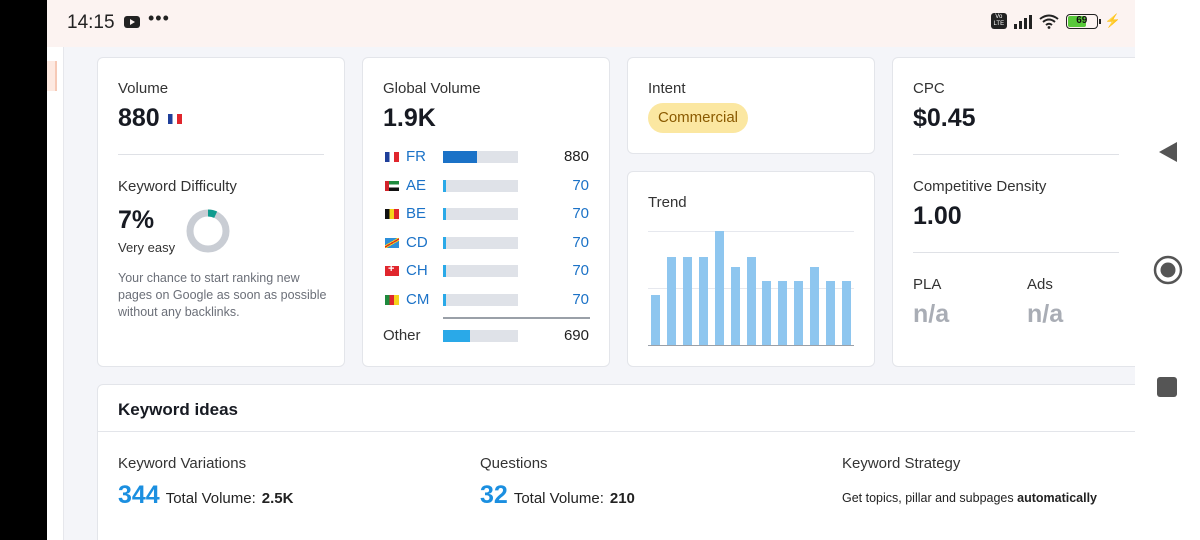 The width and height of the screenshot is (1200, 540). I want to click on trend-label: Trend, so click(667, 202).